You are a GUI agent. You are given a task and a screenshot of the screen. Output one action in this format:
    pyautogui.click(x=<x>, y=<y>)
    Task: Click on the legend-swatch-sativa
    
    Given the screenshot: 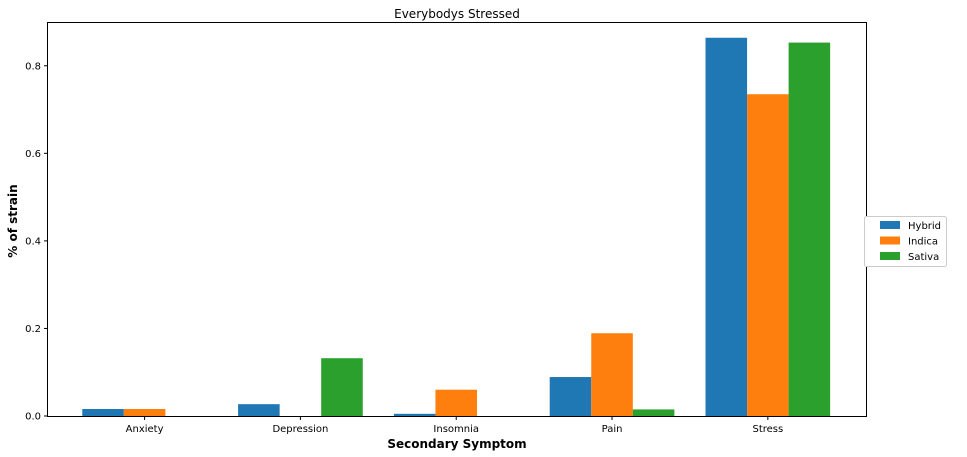 What is the action you would take?
    pyautogui.click(x=890, y=256)
    